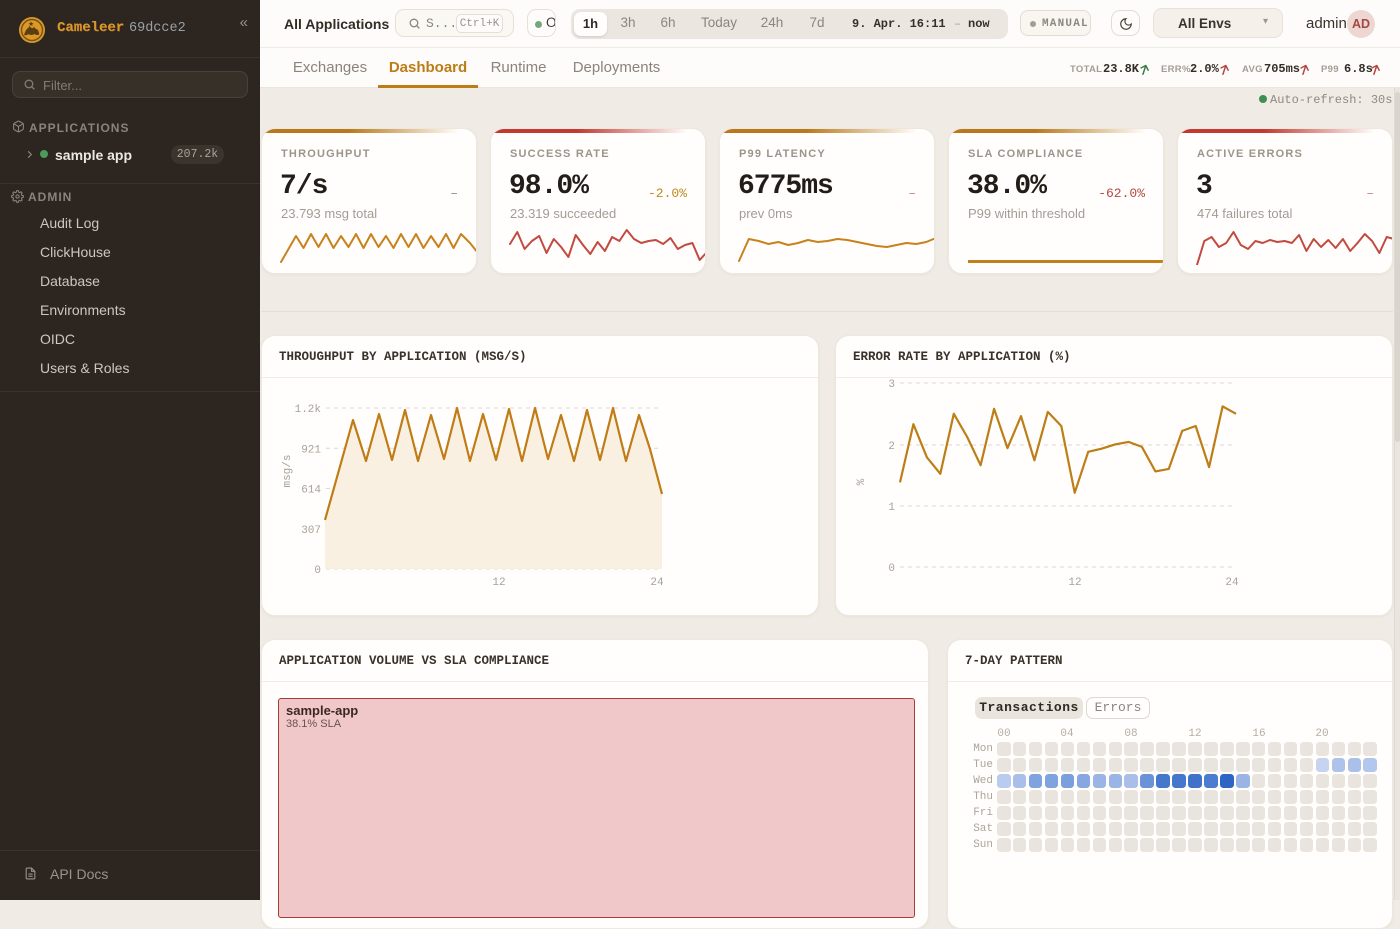 The width and height of the screenshot is (1400, 929). Describe the element at coordinates (891, 385) in the screenshot. I see `svg-text: 3` at that location.